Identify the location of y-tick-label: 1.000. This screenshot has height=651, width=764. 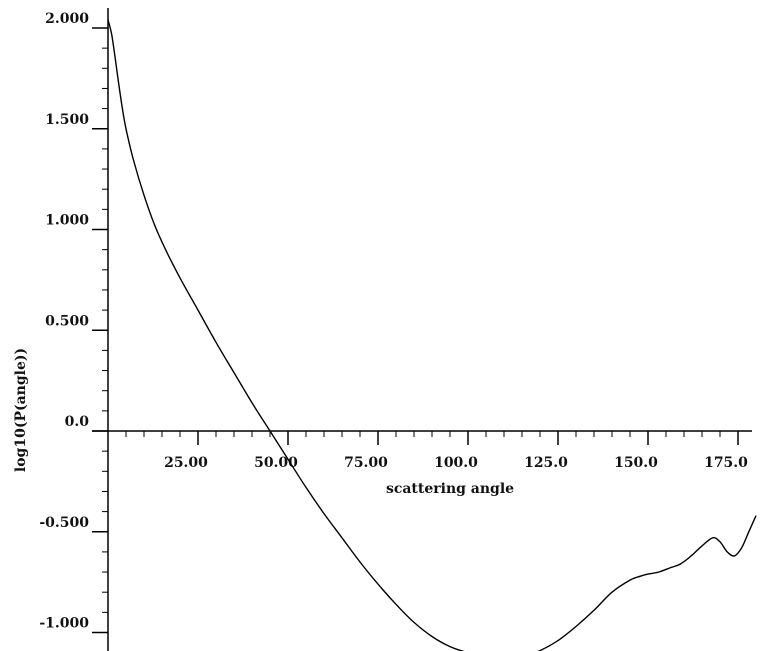
(67, 221).